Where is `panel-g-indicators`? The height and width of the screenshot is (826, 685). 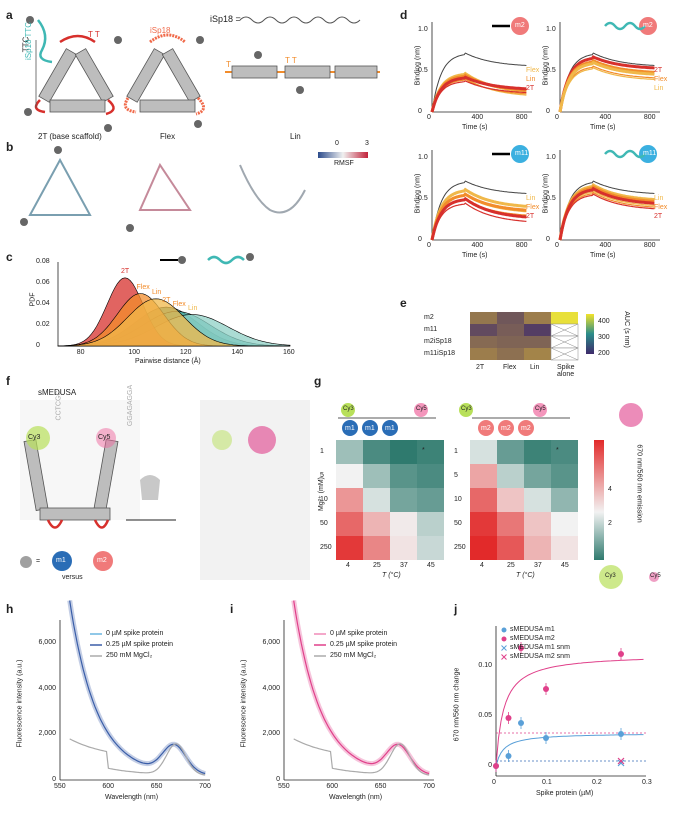
panel-g-indicators is located at coordinates (500, 496).